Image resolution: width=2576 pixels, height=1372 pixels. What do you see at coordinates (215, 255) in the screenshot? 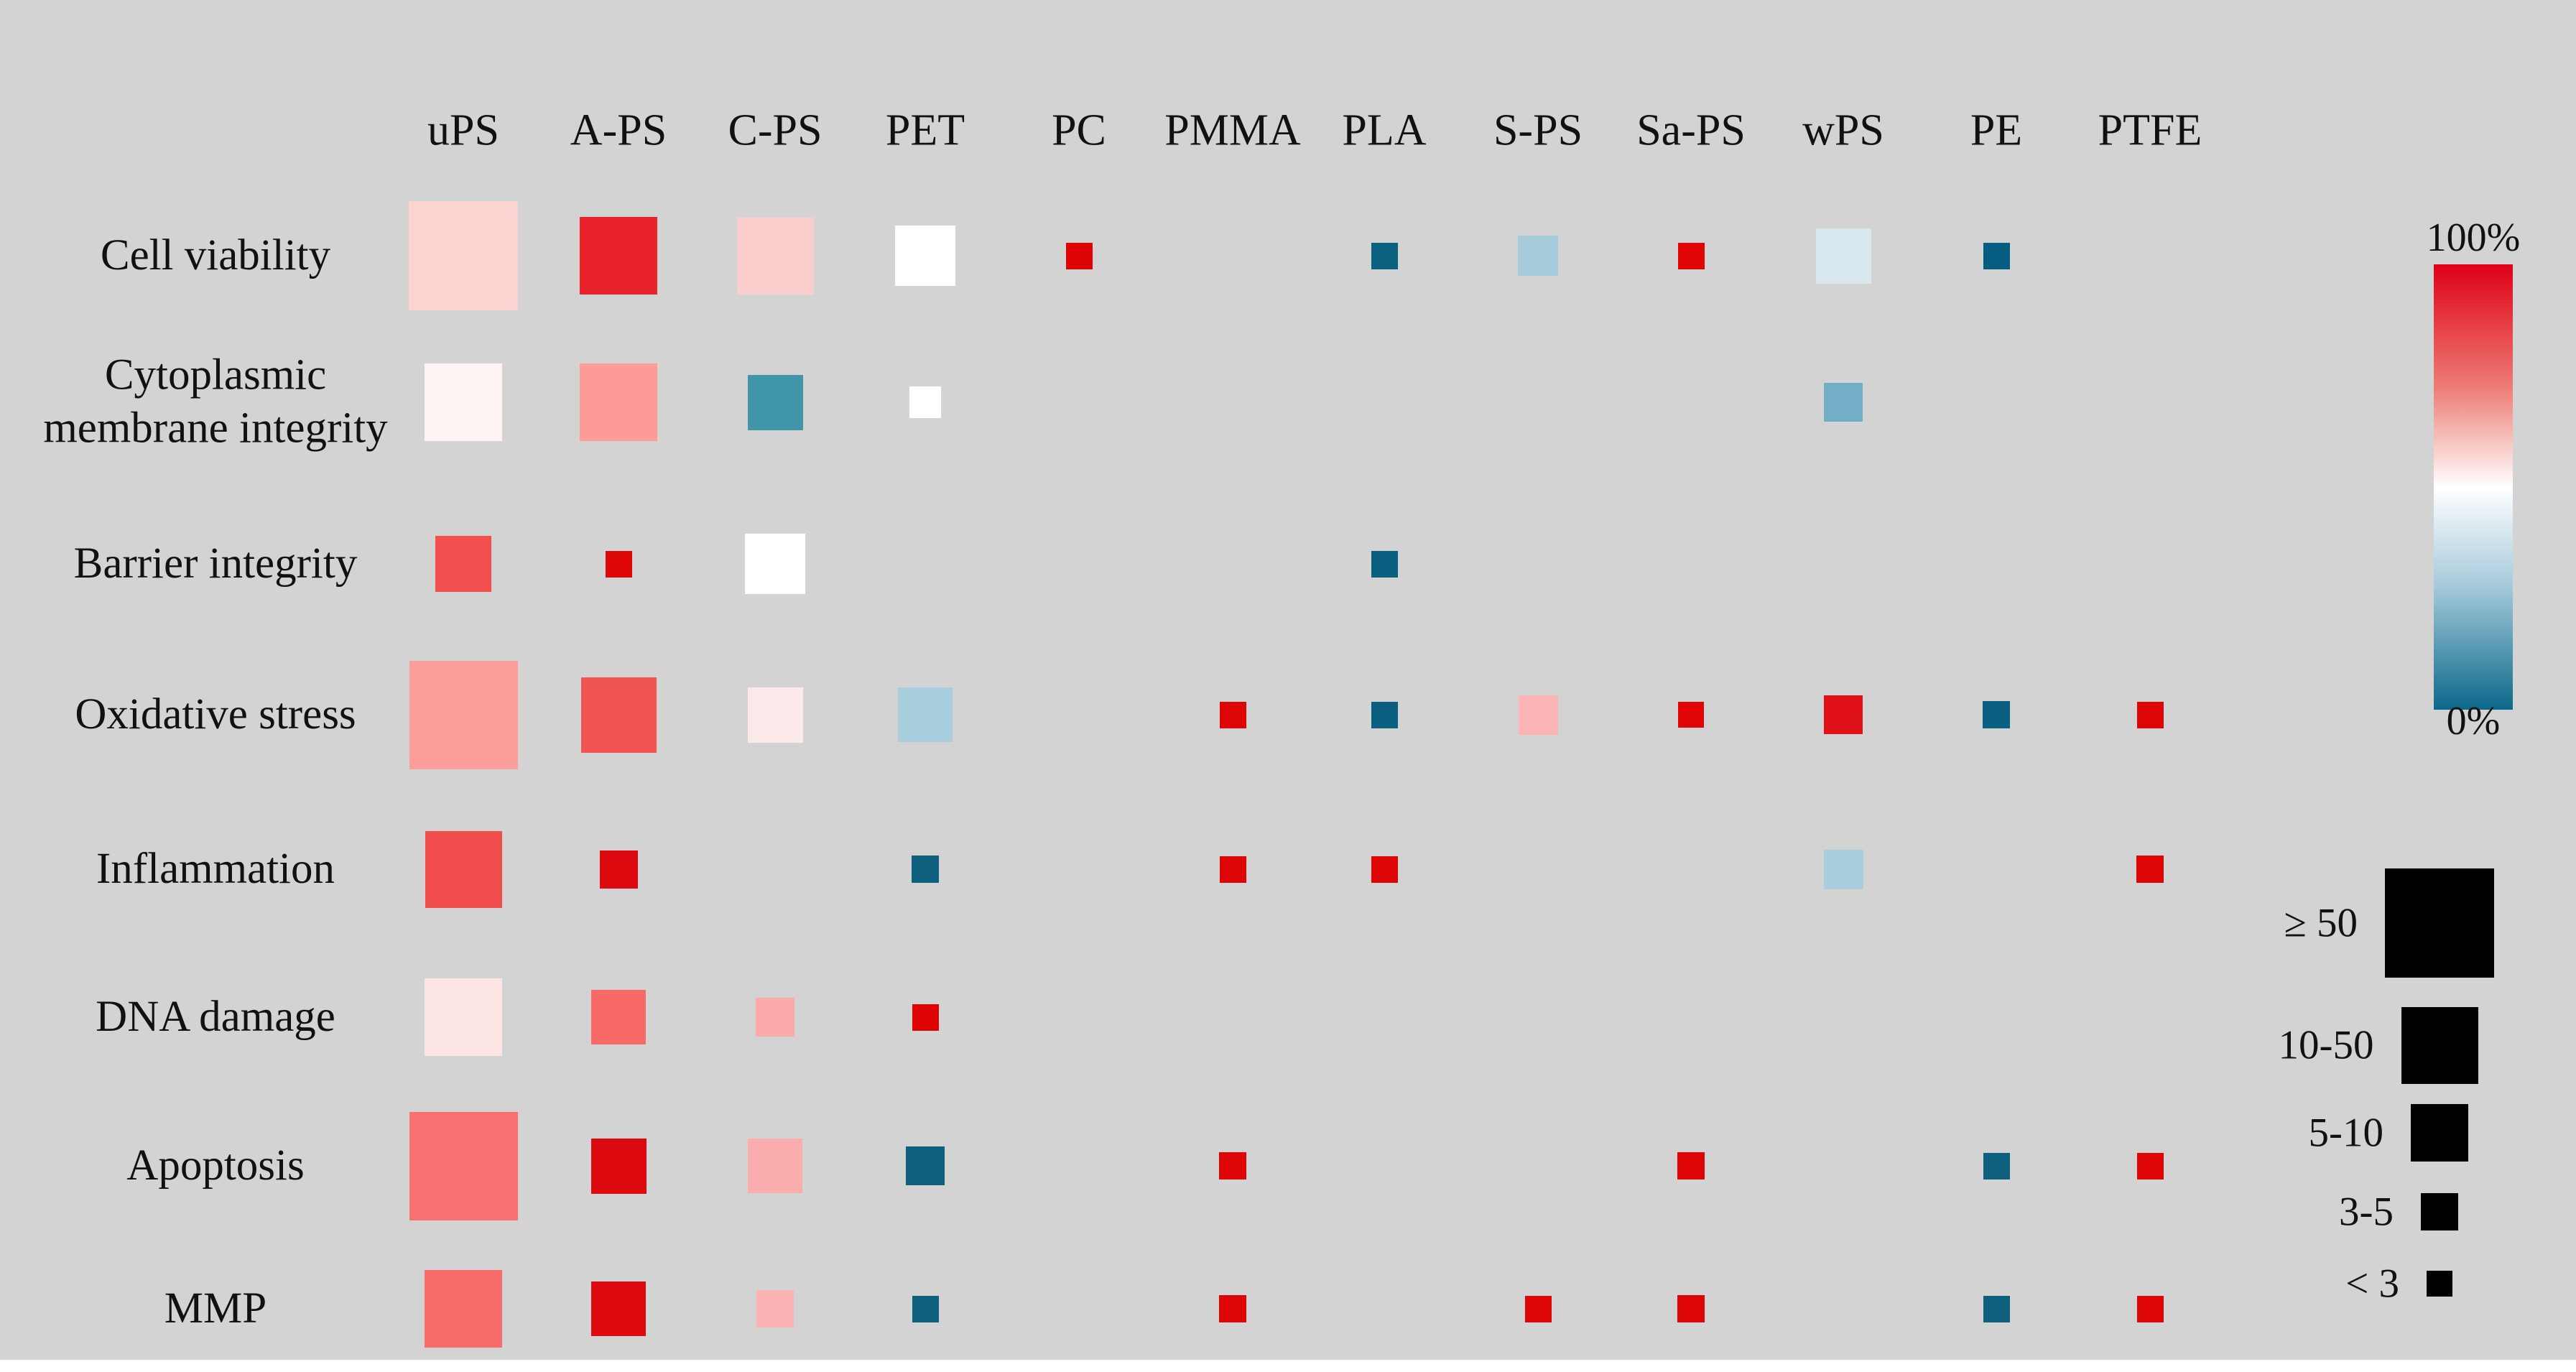
I see `row-label-cell-viability: Cell viability` at bounding box center [215, 255].